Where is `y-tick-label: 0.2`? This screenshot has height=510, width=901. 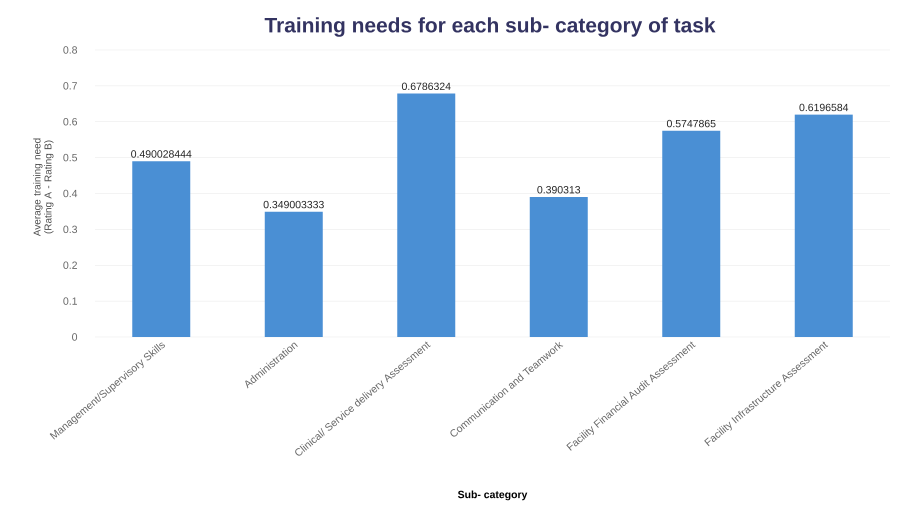
y-tick-label: 0.2 is located at coordinates (70, 265).